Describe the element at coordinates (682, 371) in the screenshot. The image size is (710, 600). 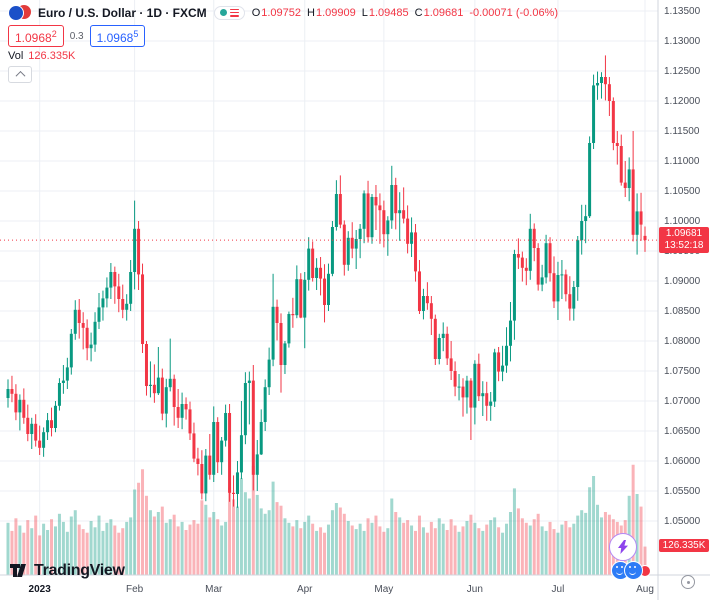
I see `price-tick-label: 1.07500` at that location.